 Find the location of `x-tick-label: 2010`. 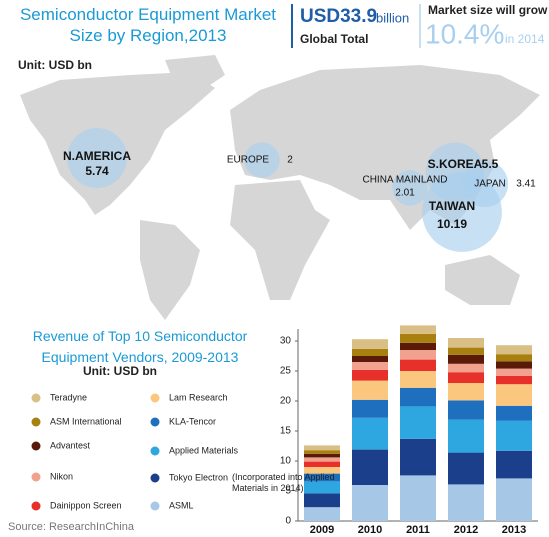

x-tick-label: 2010 is located at coordinates (370, 530).